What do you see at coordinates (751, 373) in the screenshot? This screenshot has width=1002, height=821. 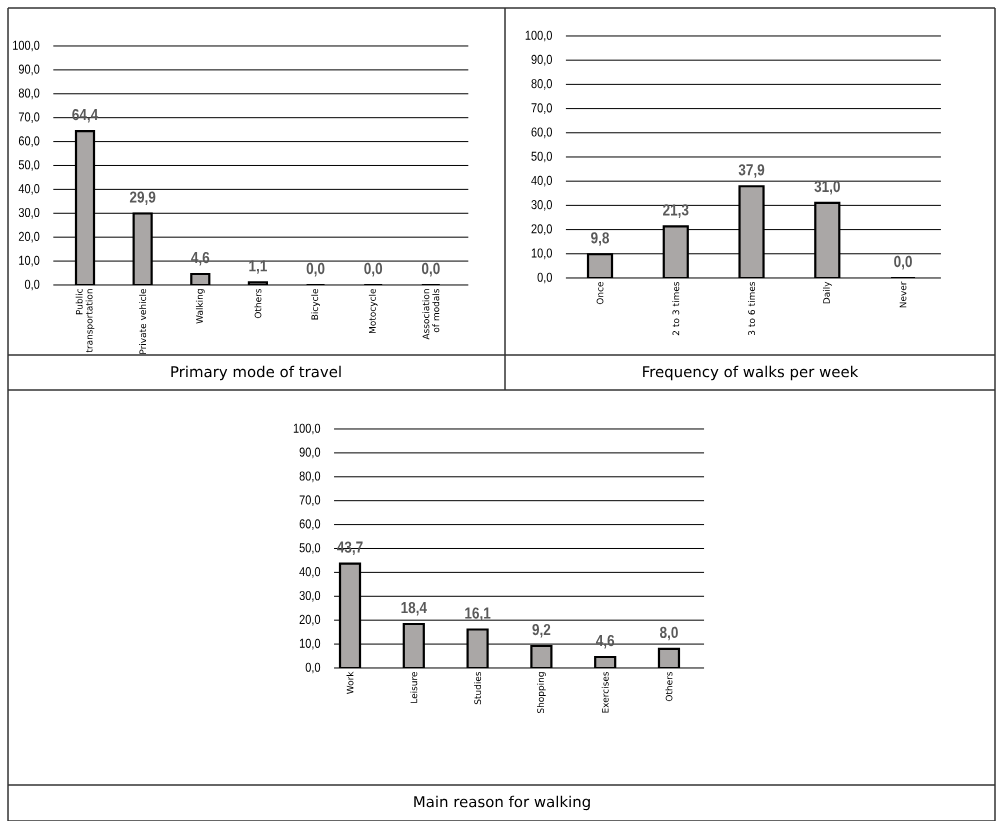 I see `text: Frequency of walks per week` at bounding box center [751, 373].